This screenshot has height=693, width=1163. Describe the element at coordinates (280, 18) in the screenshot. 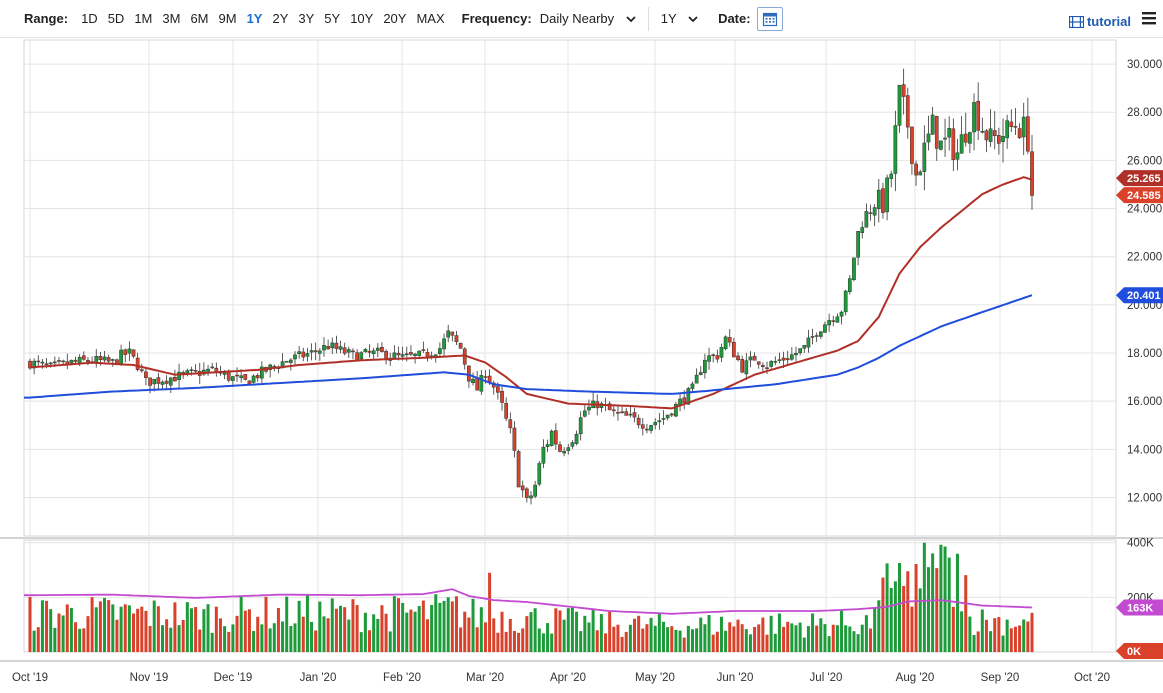

I see `range-option-2y: 2Y` at that location.